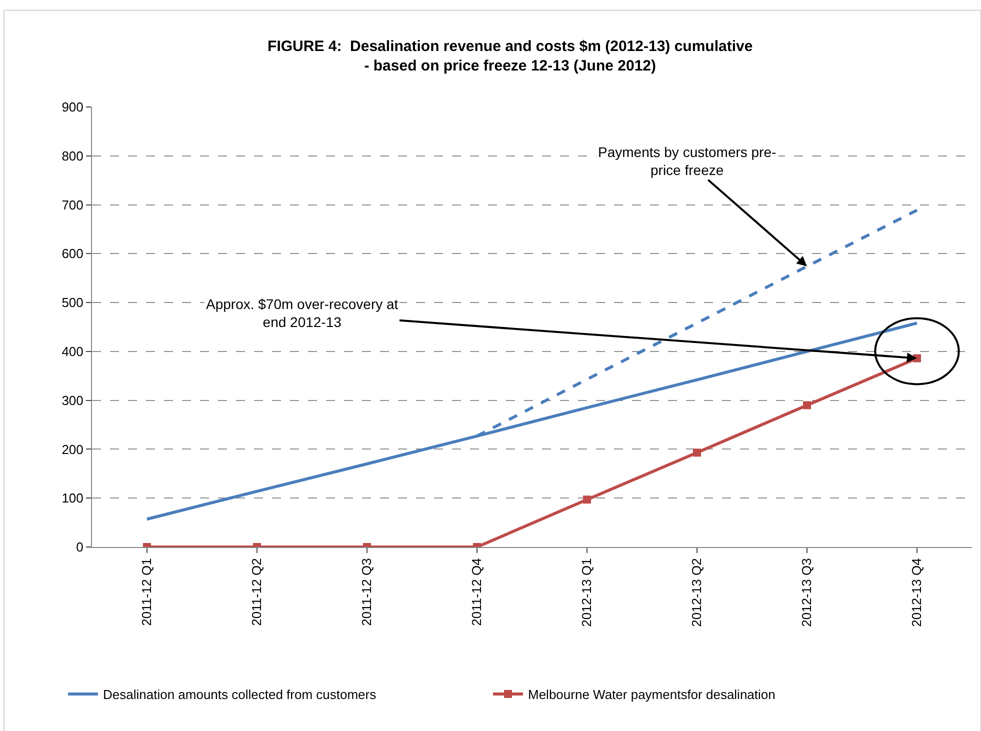  Describe the element at coordinates (73, 254) in the screenshot. I see `y-tick-label: 600` at that location.